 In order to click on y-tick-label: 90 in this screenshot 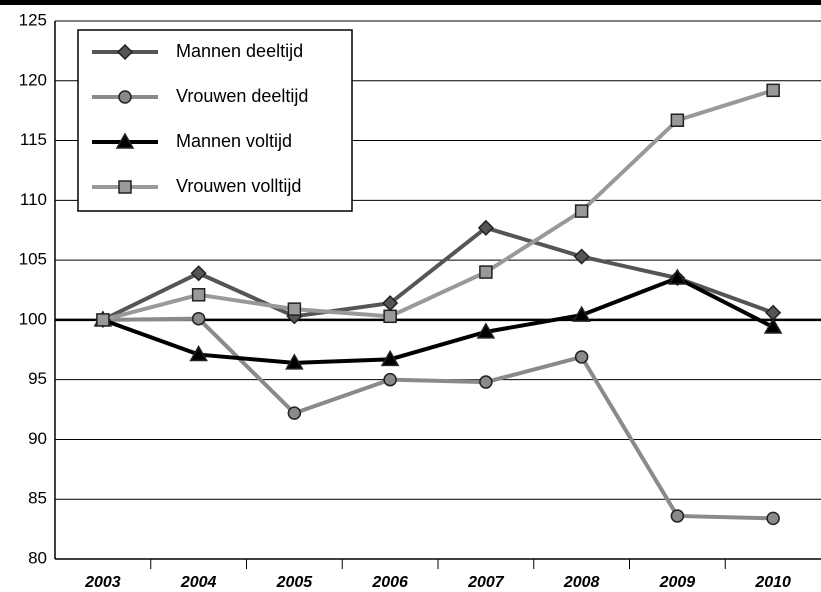, I will do `click(37, 438)`.